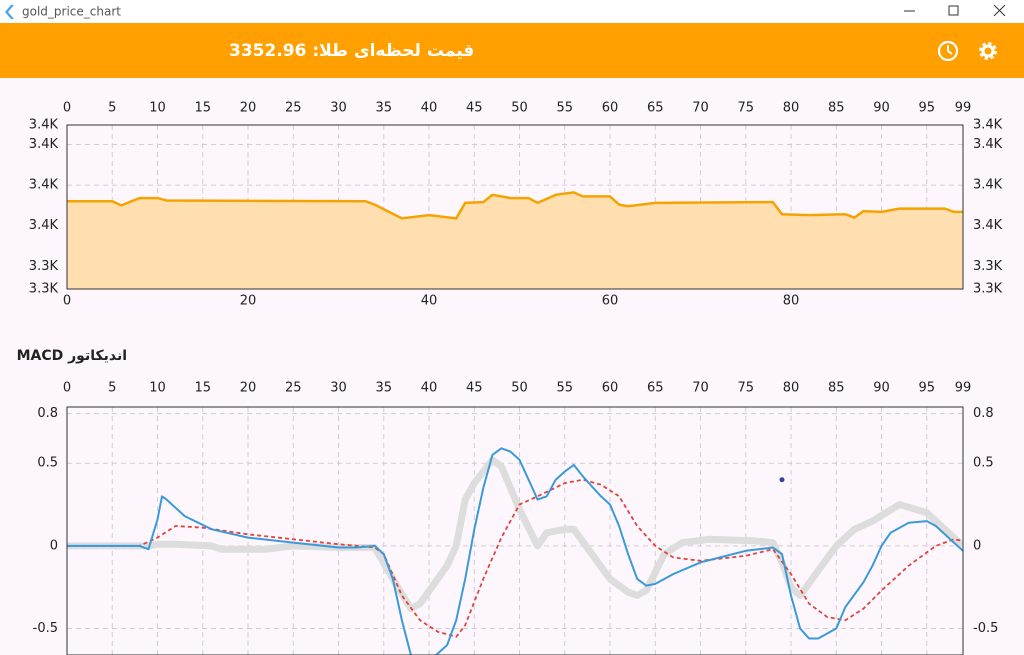 Image resolution: width=1024 pixels, height=655 pixels. Describe the element at coordinates (45, 628) in the screenshot. I see `y-tick-label: -0.5` at that location.